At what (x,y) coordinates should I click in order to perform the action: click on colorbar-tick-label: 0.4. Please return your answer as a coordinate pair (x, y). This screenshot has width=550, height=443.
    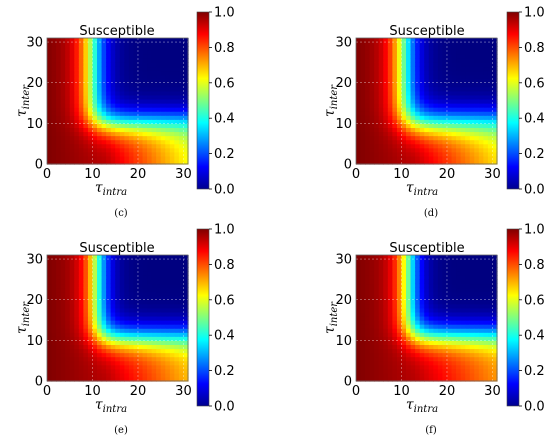
    Looking at the image, I should click on (224, 336).